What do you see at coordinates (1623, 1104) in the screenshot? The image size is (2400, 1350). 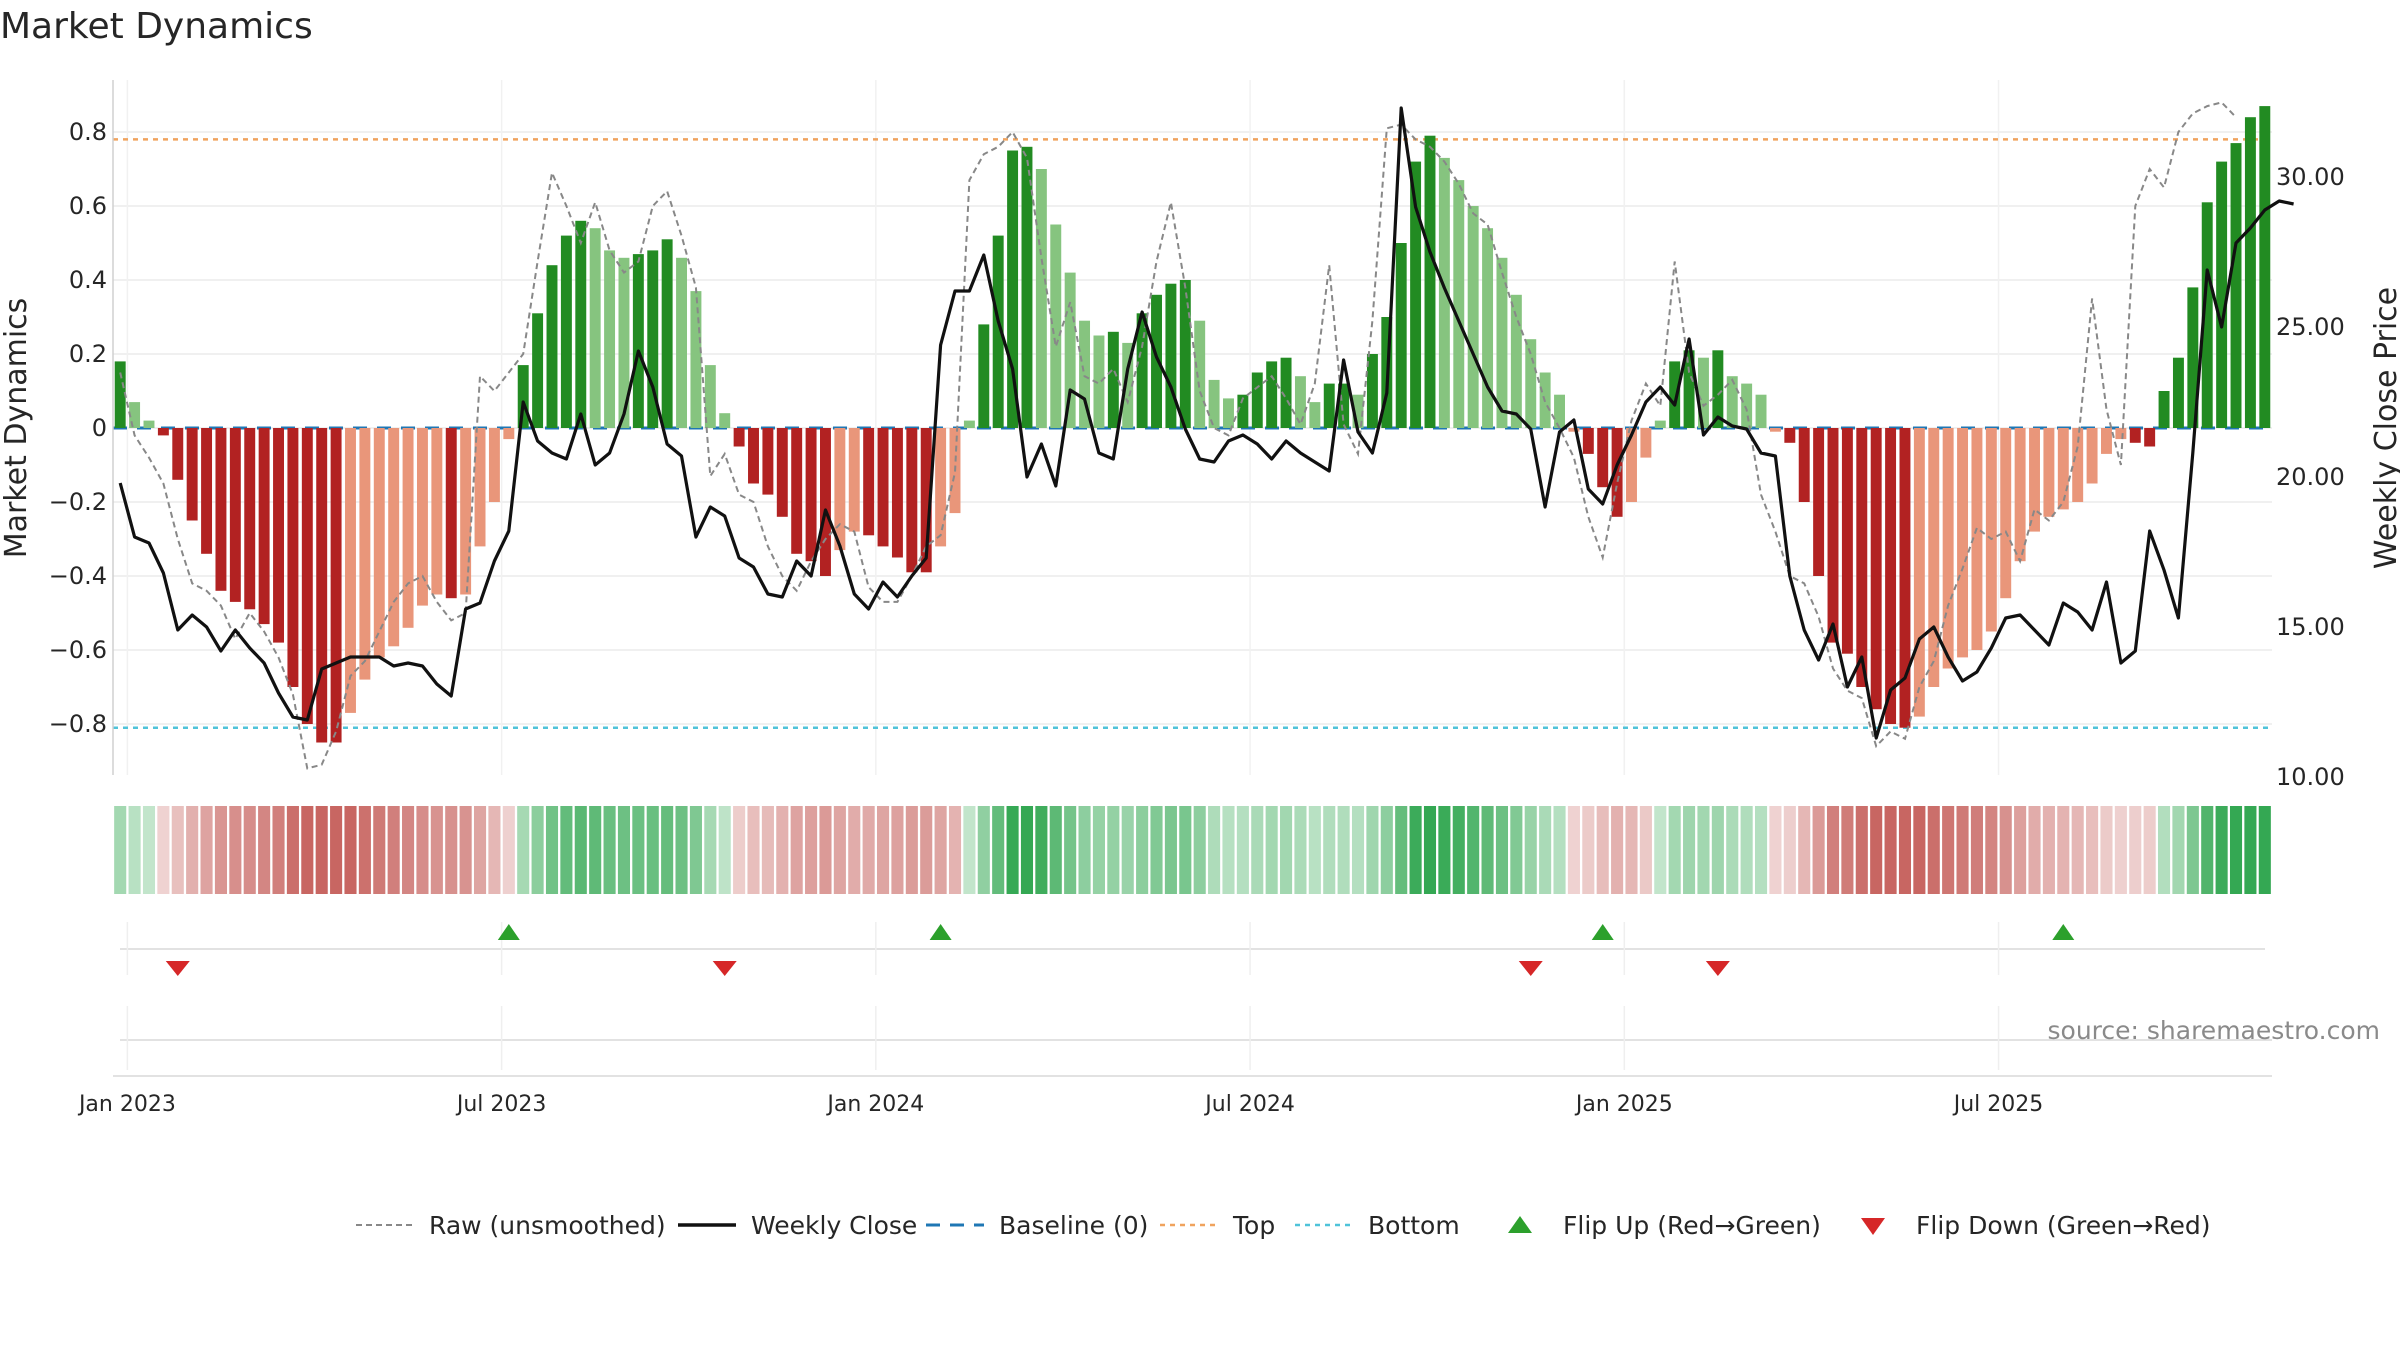 I see `x-tick-label: Jan 2025` at bounding box center [1623, 1104].